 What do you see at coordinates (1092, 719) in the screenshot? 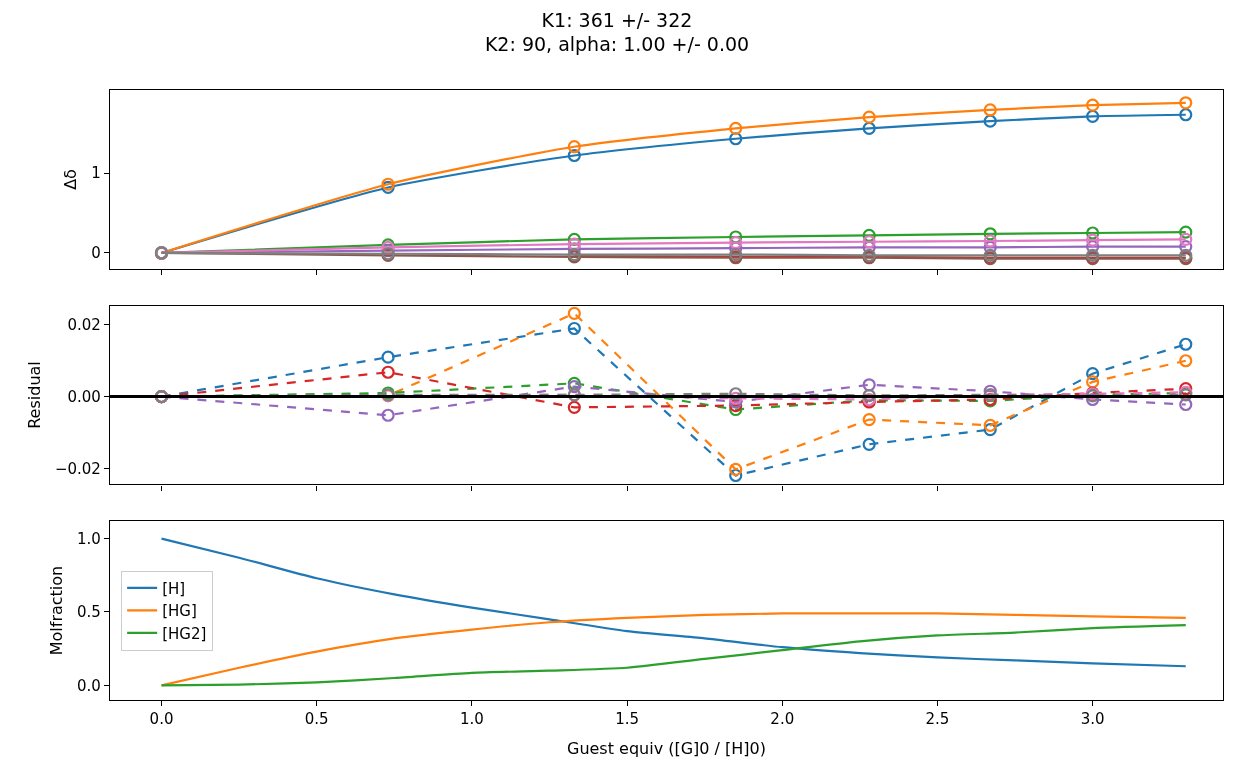
I see `x-tick-label: 3.0` at bounding box center [1092, 719].